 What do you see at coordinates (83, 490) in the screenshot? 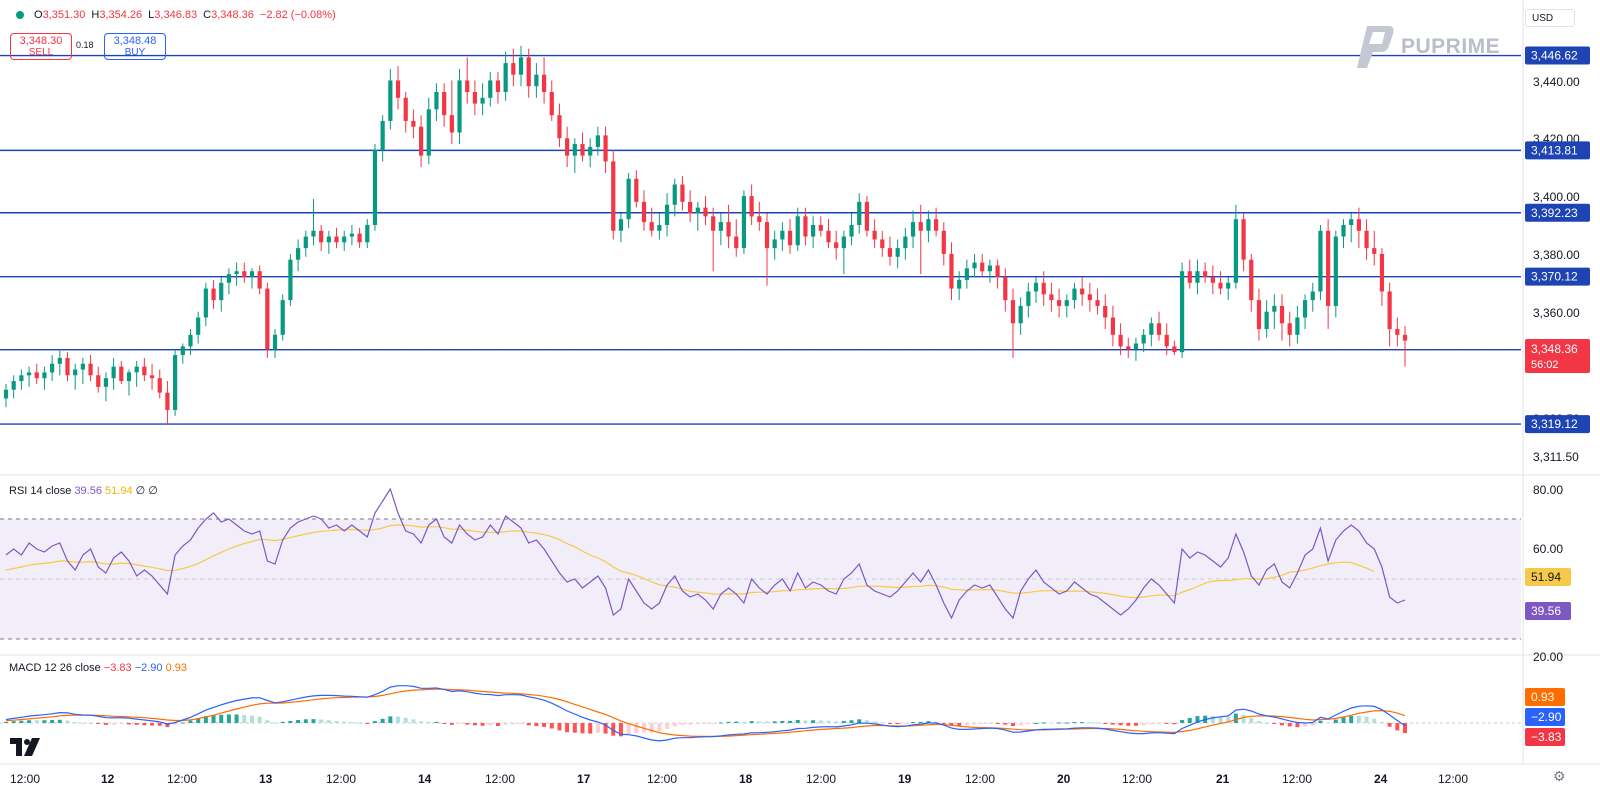
I see `rsi-legend: RSI 14 close 39.56 51.94 ∅ ∅` at bounding box center [83, 490].